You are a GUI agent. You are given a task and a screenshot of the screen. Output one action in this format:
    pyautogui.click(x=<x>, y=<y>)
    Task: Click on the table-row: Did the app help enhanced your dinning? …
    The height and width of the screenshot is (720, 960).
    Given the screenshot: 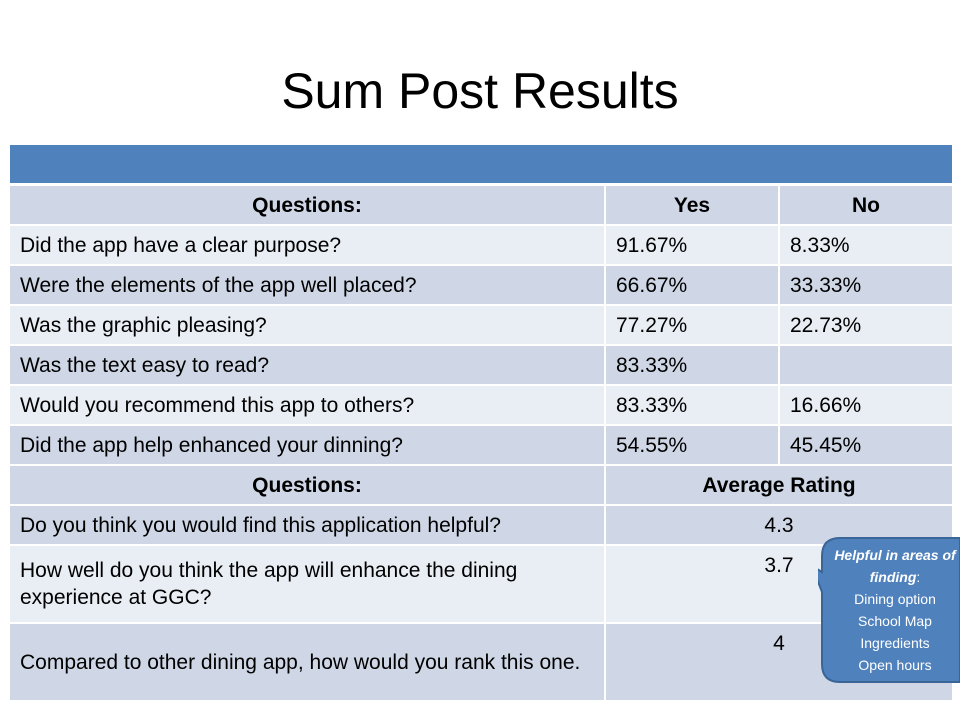 What is the action you would take?
    pyautogui.click(x=481, y=445)
    